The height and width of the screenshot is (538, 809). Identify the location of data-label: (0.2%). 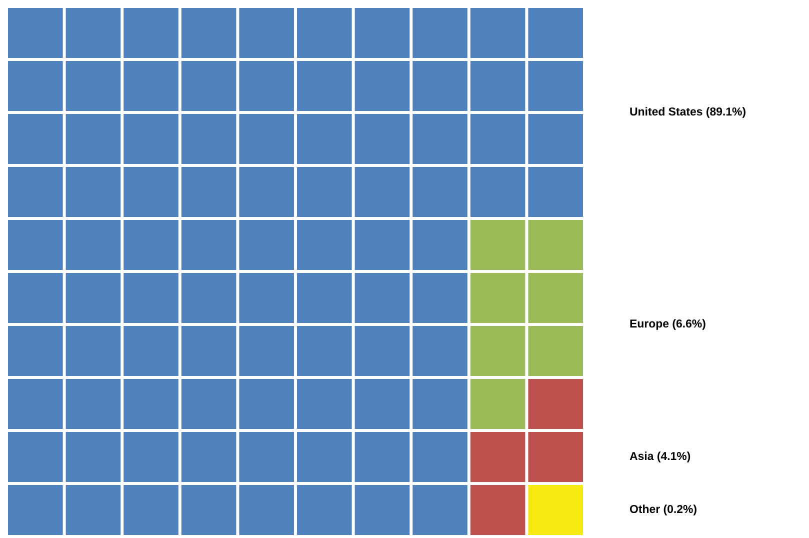
(680, 510).